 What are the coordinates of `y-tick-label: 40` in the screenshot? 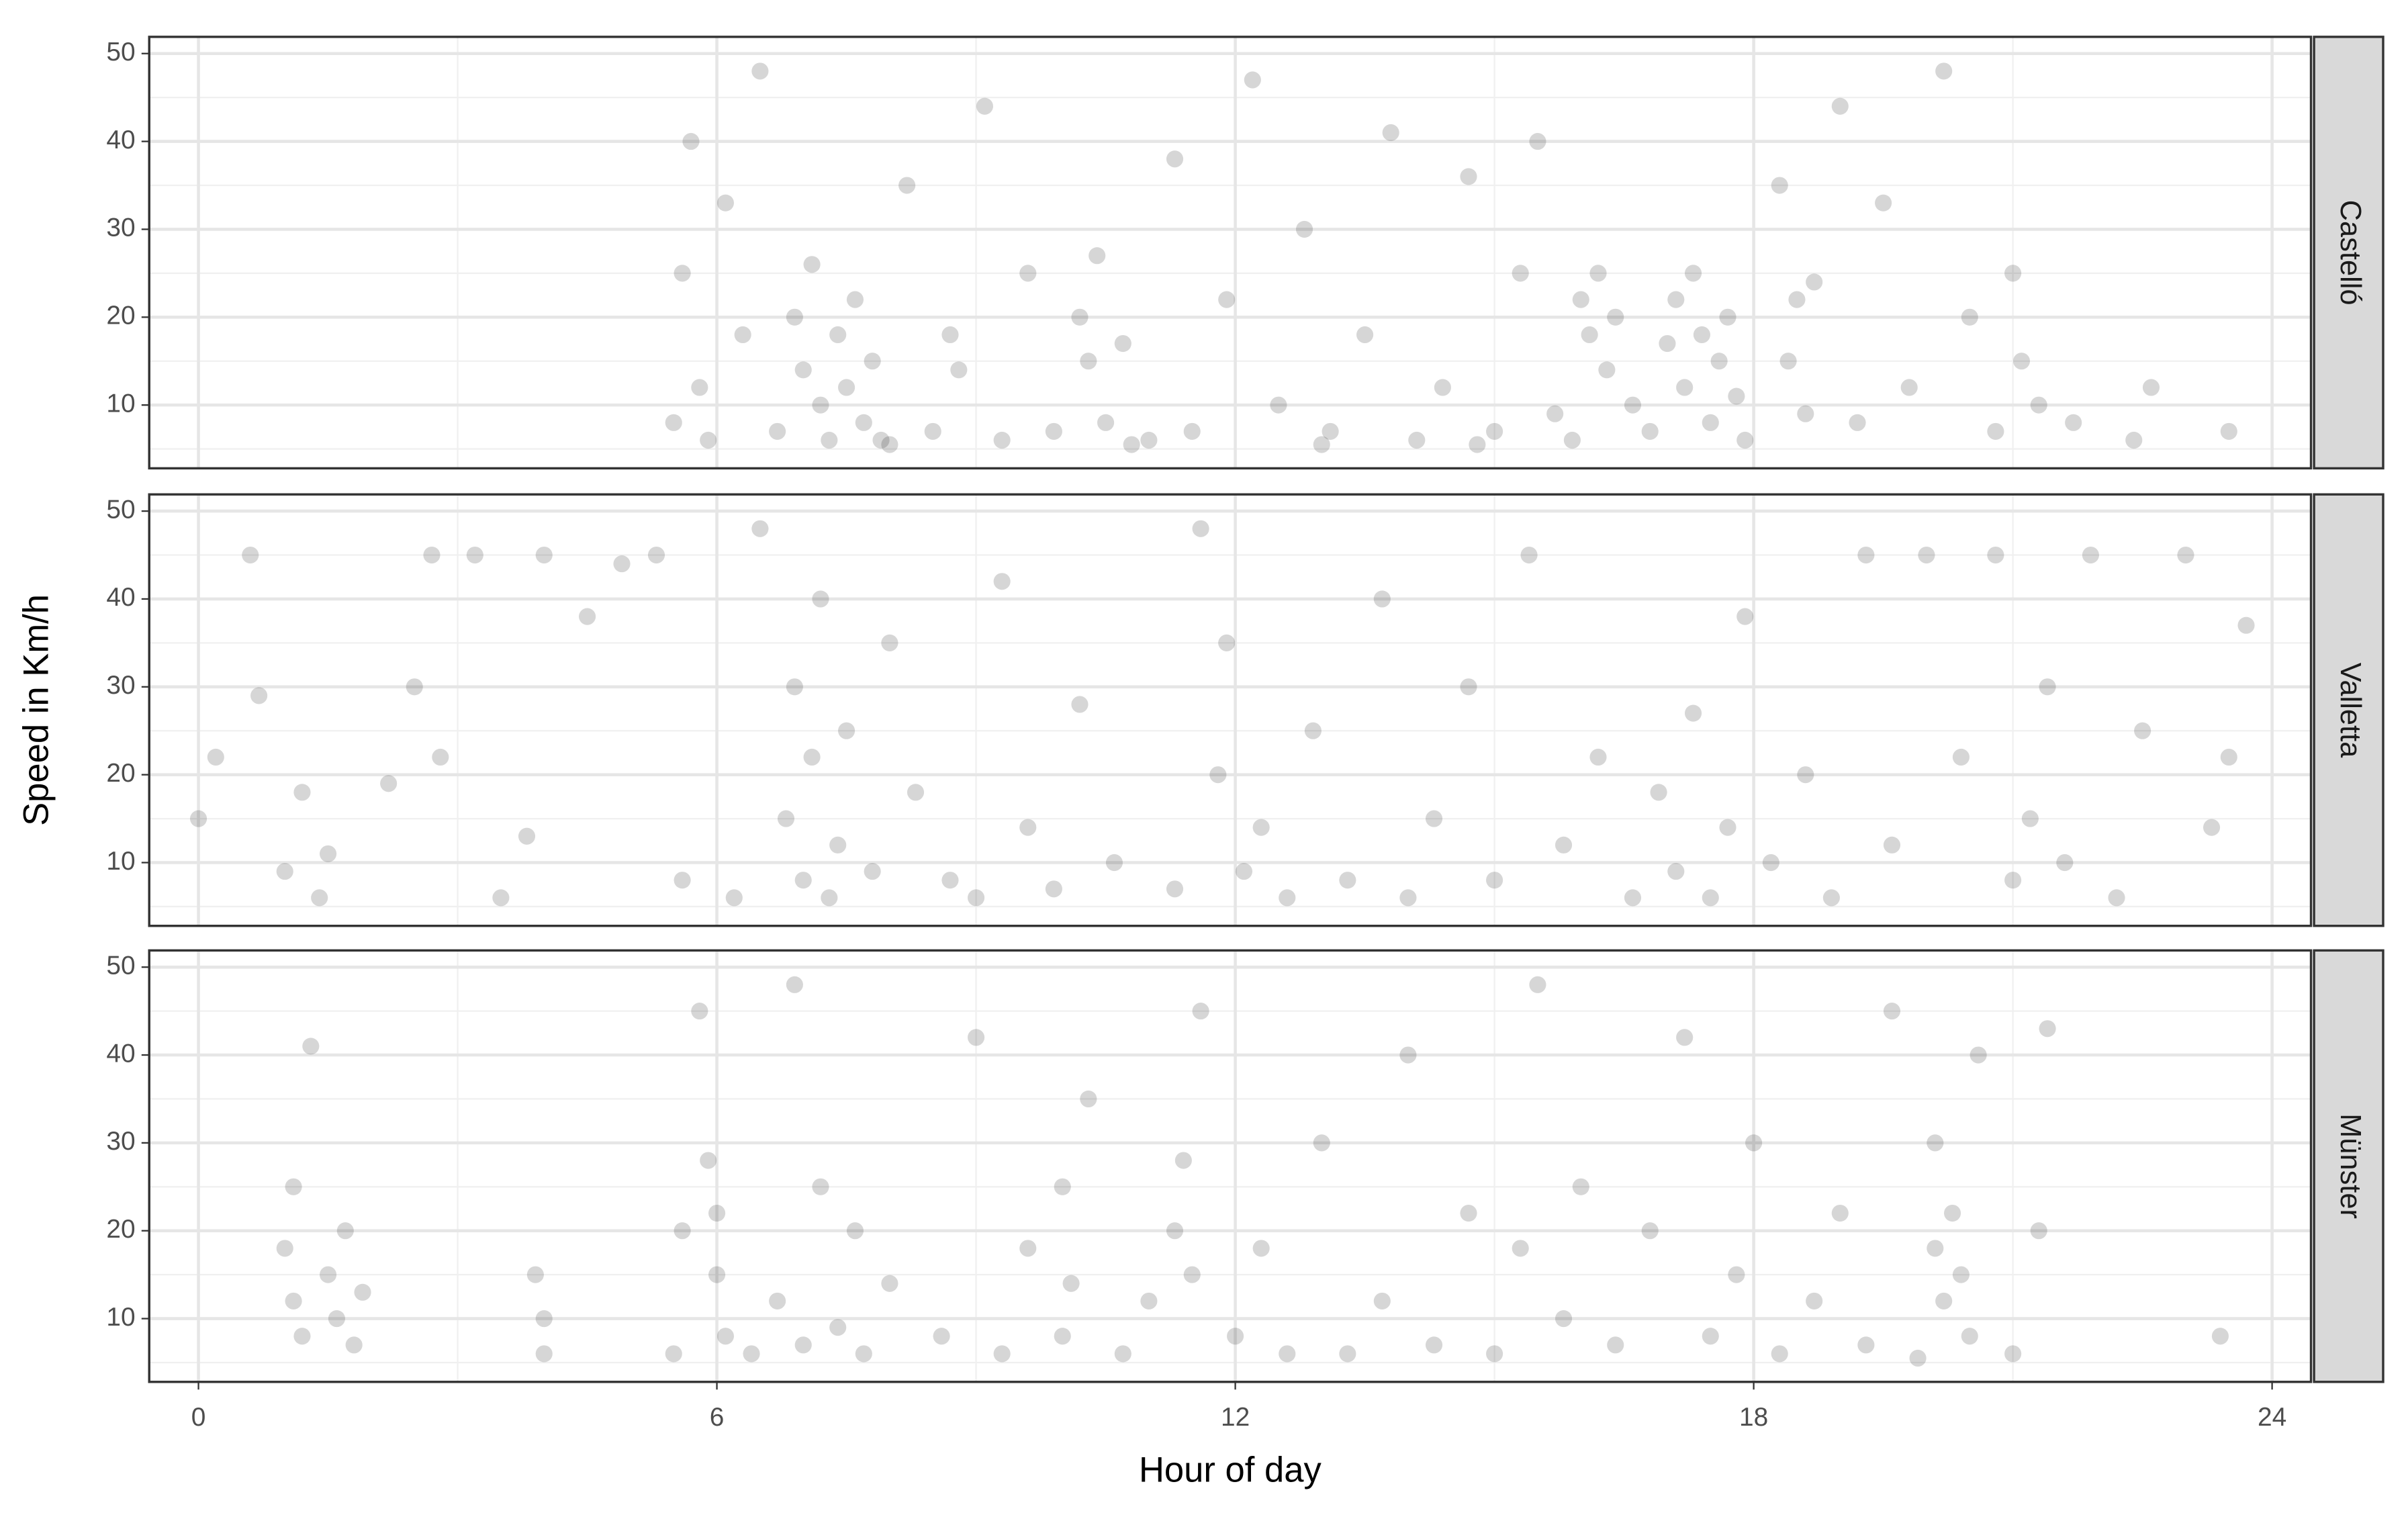 It's located at (121, 597).